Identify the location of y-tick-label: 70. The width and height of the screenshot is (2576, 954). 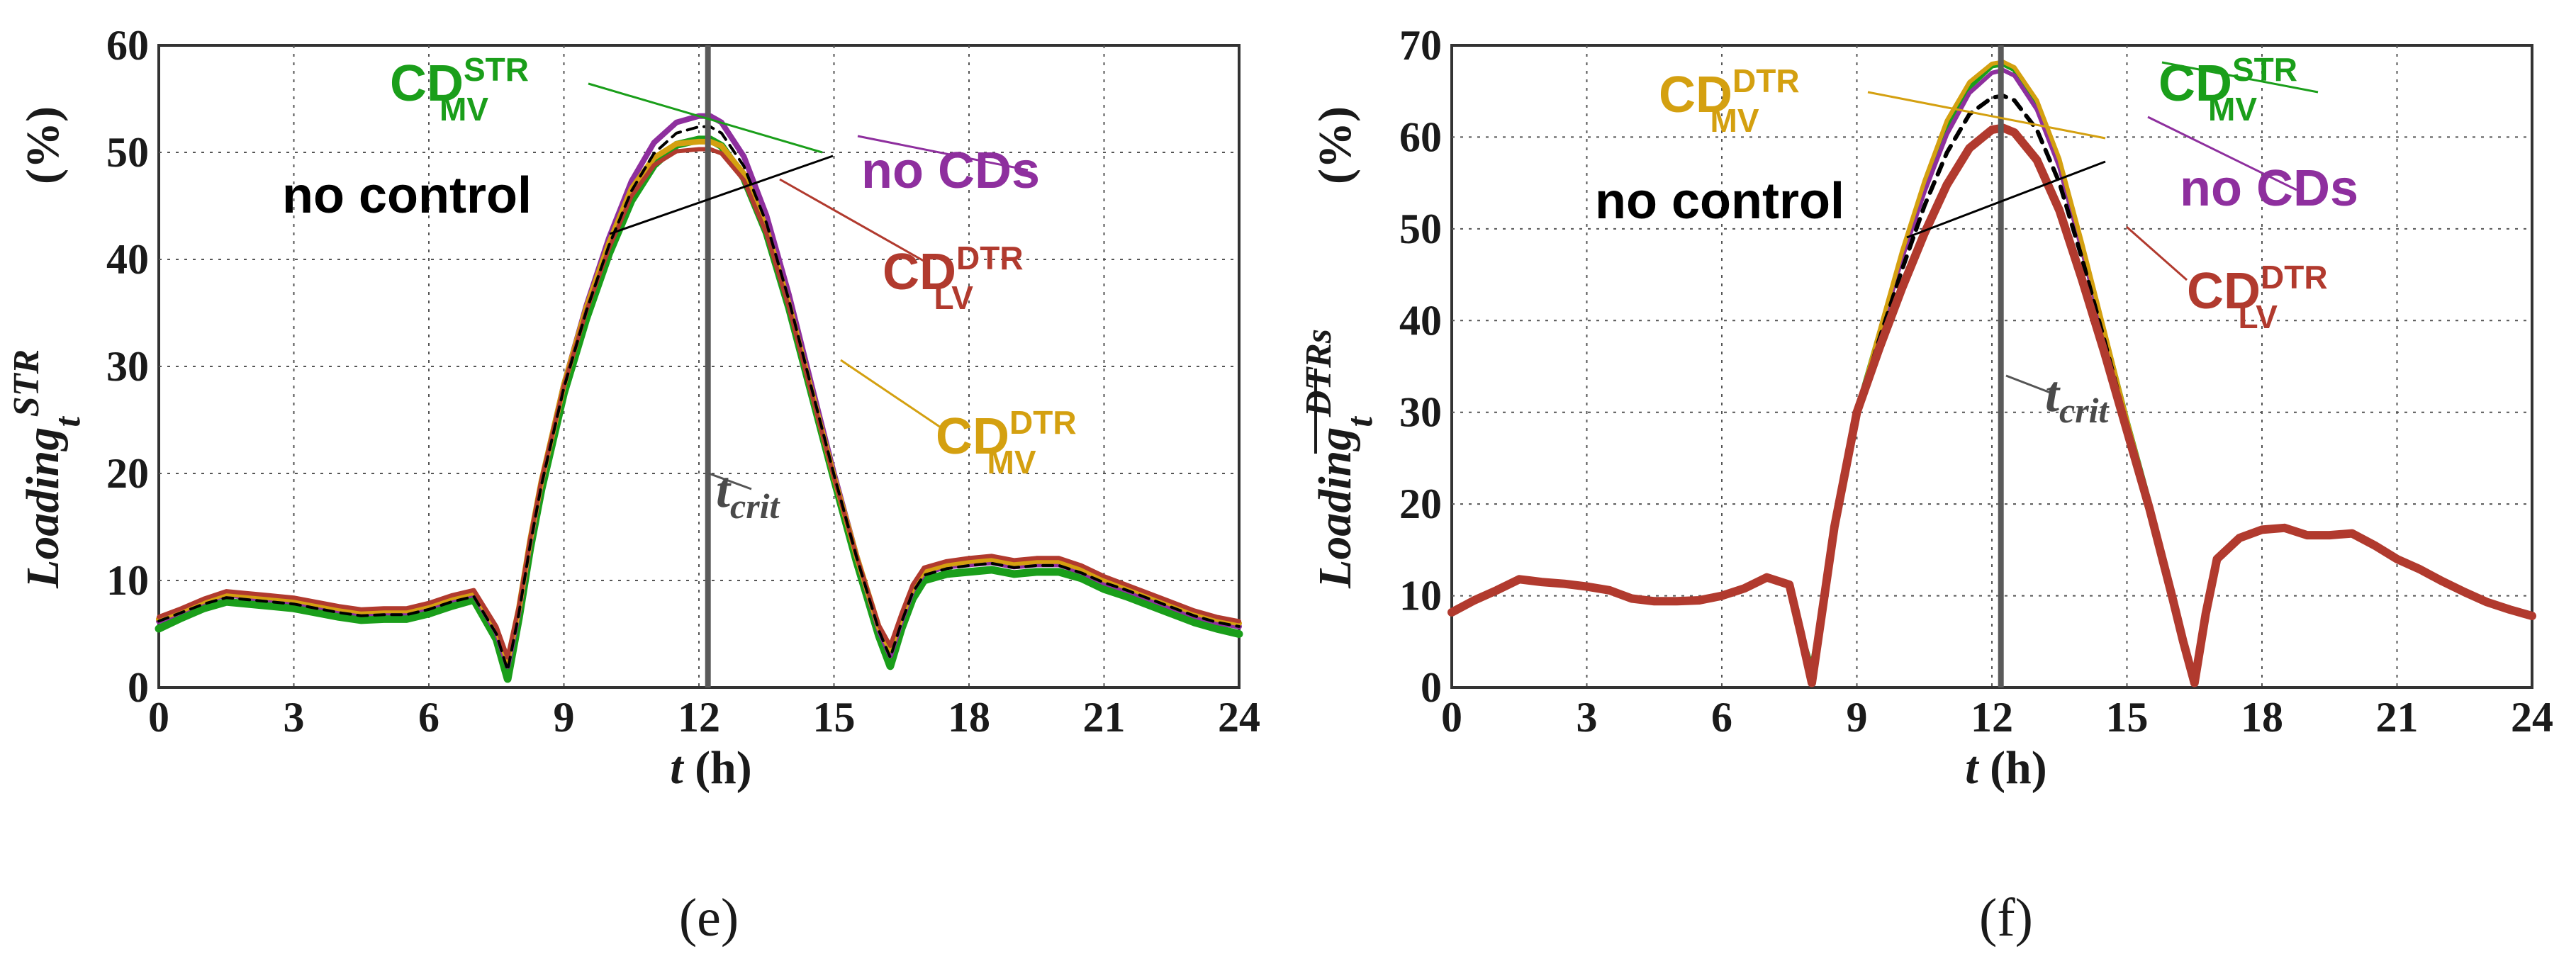
(1420, 46).